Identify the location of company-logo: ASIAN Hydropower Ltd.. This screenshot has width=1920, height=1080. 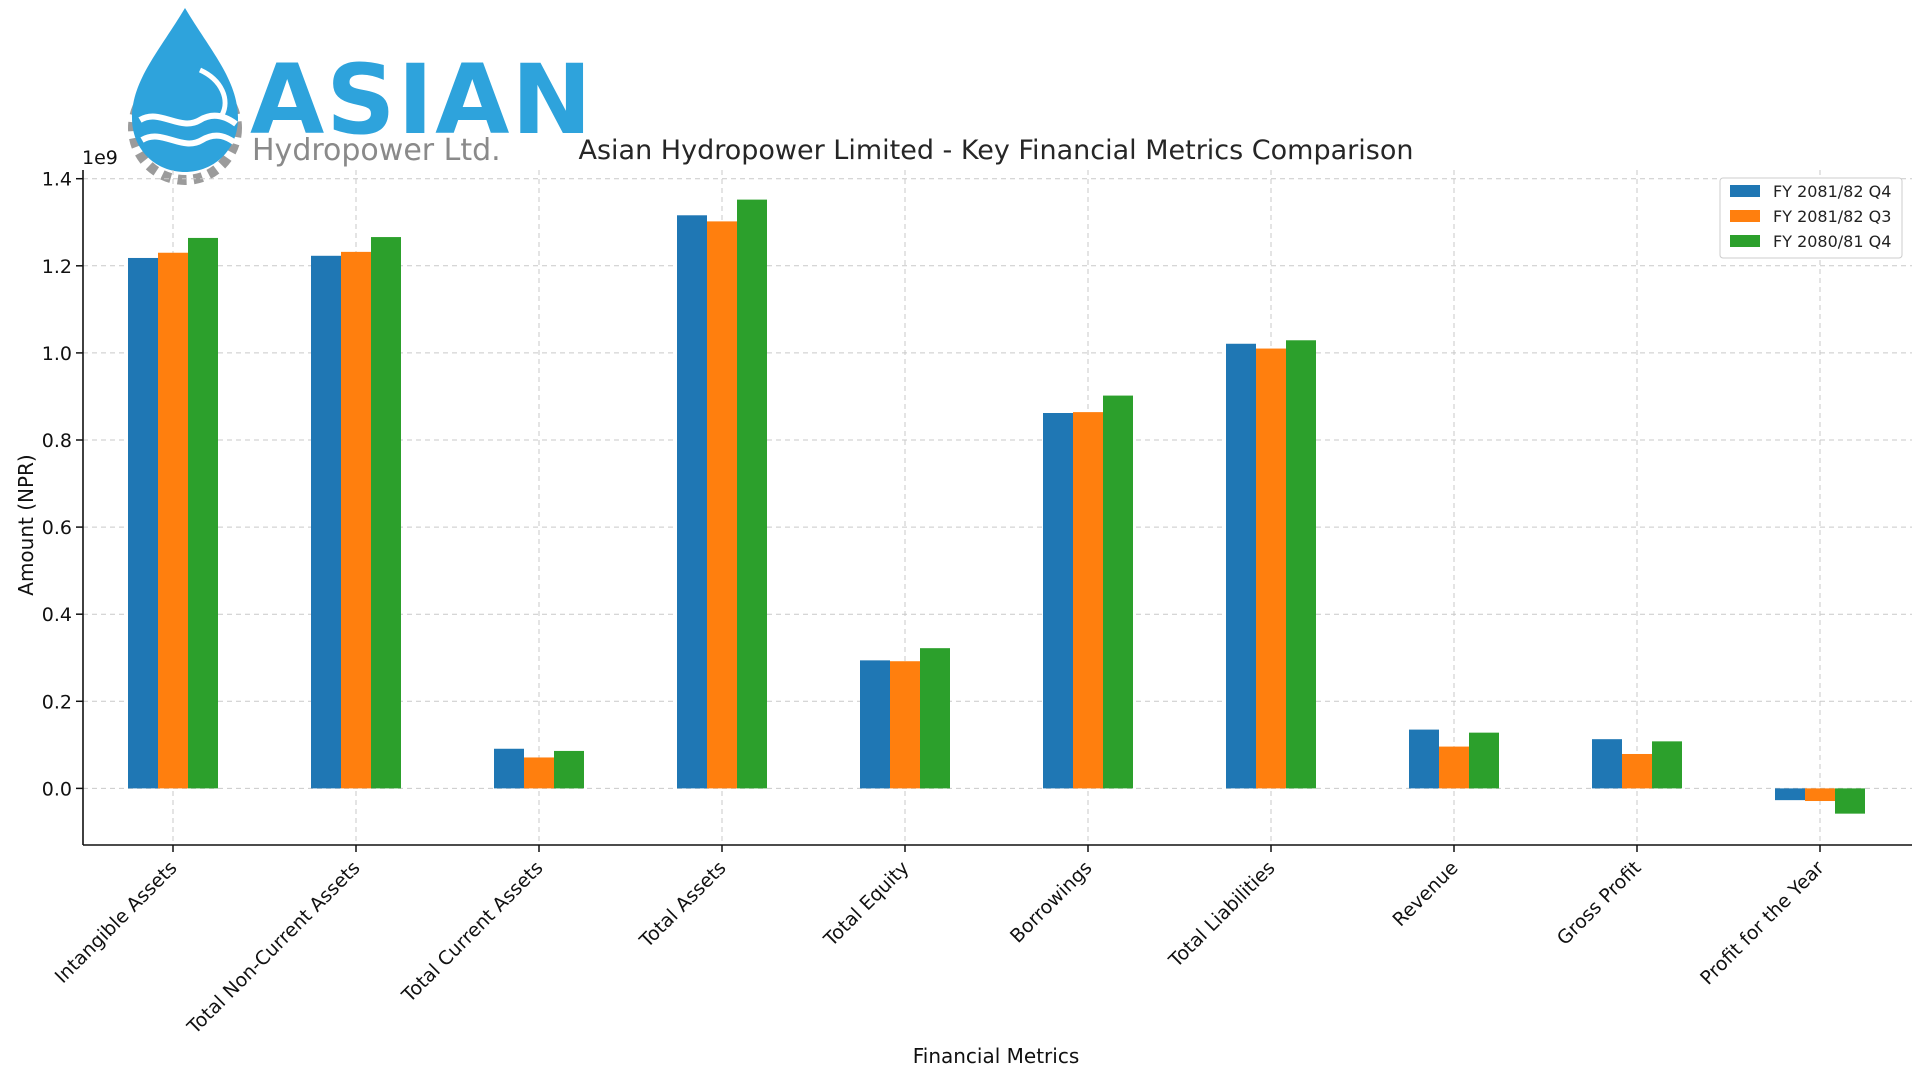
(361, 96).